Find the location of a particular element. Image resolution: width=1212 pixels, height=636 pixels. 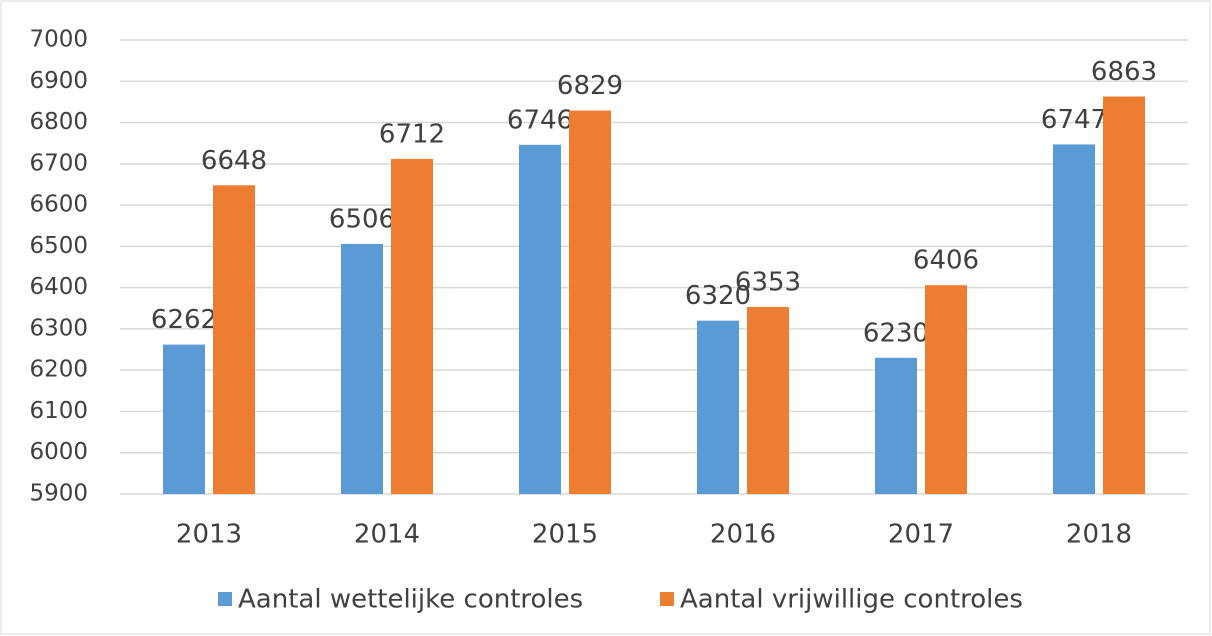

data-label: 6353 is located at coordinates (768, 283).